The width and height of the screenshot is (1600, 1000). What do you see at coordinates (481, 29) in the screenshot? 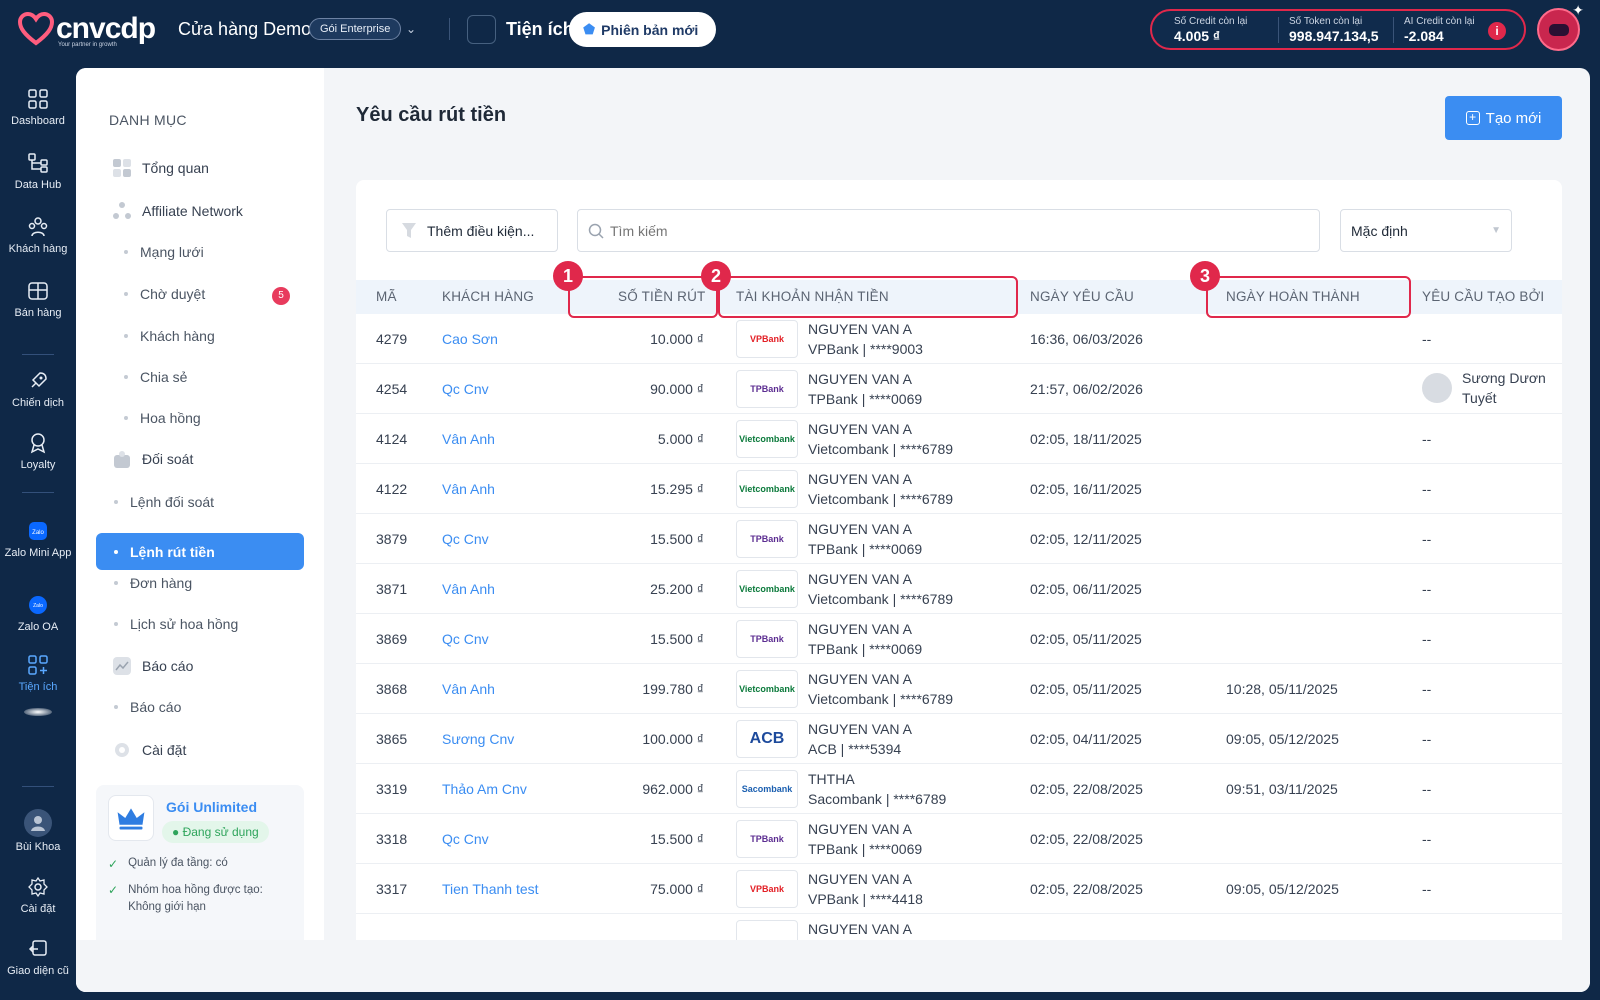
I see `utilities-icon` at bounding box center [481, 29].